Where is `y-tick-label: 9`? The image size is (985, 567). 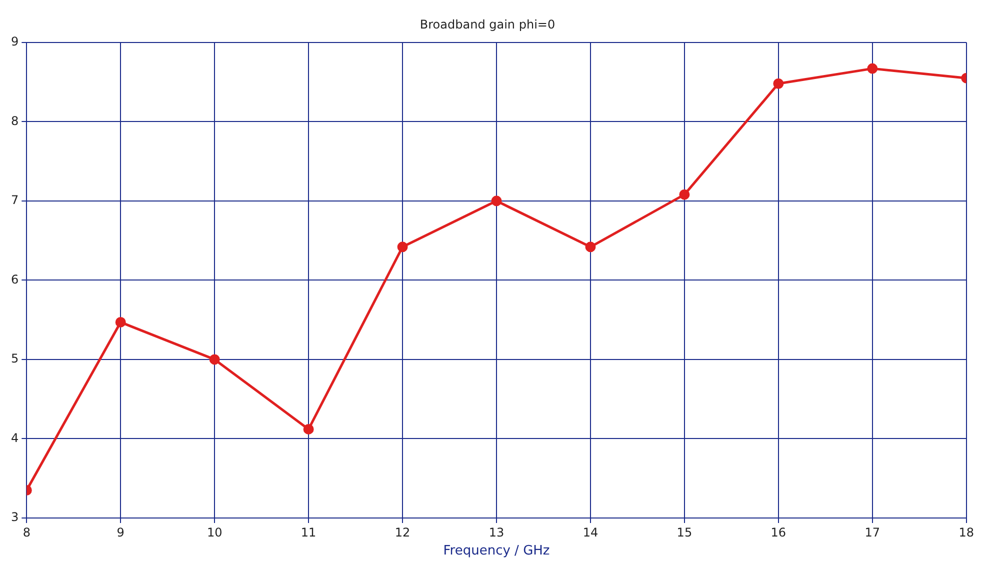 y-tick-label: 9 is located at coordinates (14, 41).